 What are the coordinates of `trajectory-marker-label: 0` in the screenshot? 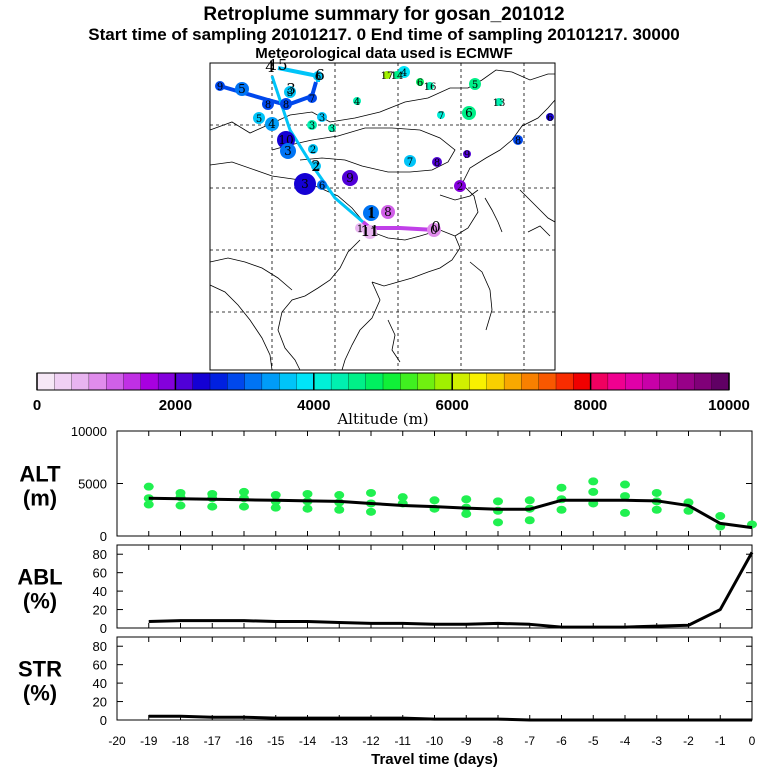 It's located at (434, 230).